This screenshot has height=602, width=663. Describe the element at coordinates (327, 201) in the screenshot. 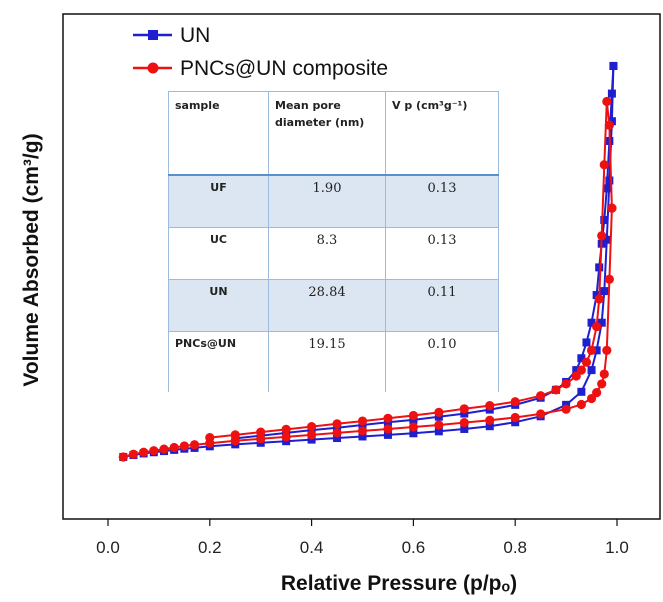

I see `table-cell-diameter: 1.90` at that location.